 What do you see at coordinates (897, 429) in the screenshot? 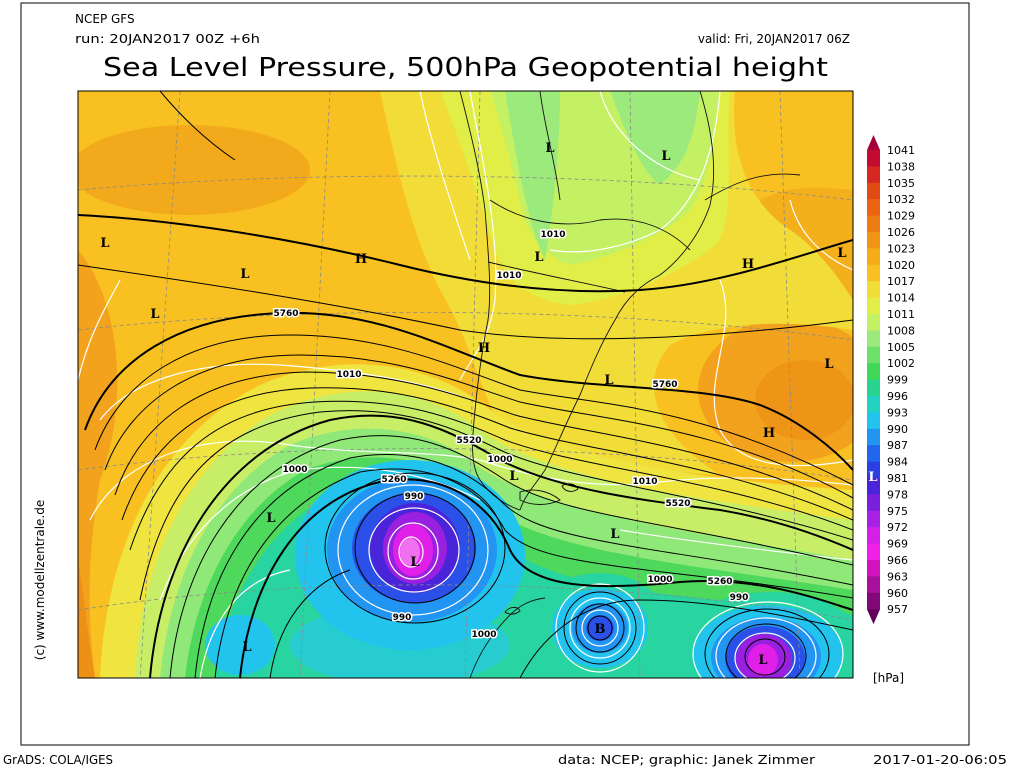
I see `color-scale-label: 990` at bounding box center [897, 429].